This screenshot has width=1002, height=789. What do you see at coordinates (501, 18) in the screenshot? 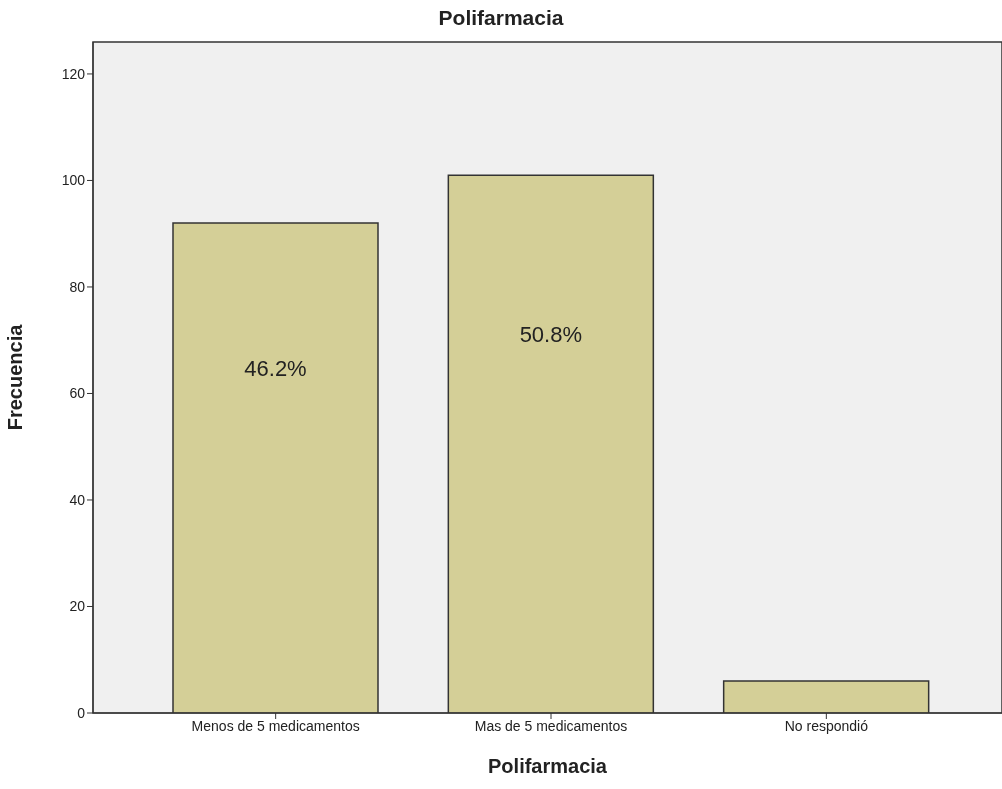
I see `chart-title: Polifarmacia` at bounding box center [501, 18].